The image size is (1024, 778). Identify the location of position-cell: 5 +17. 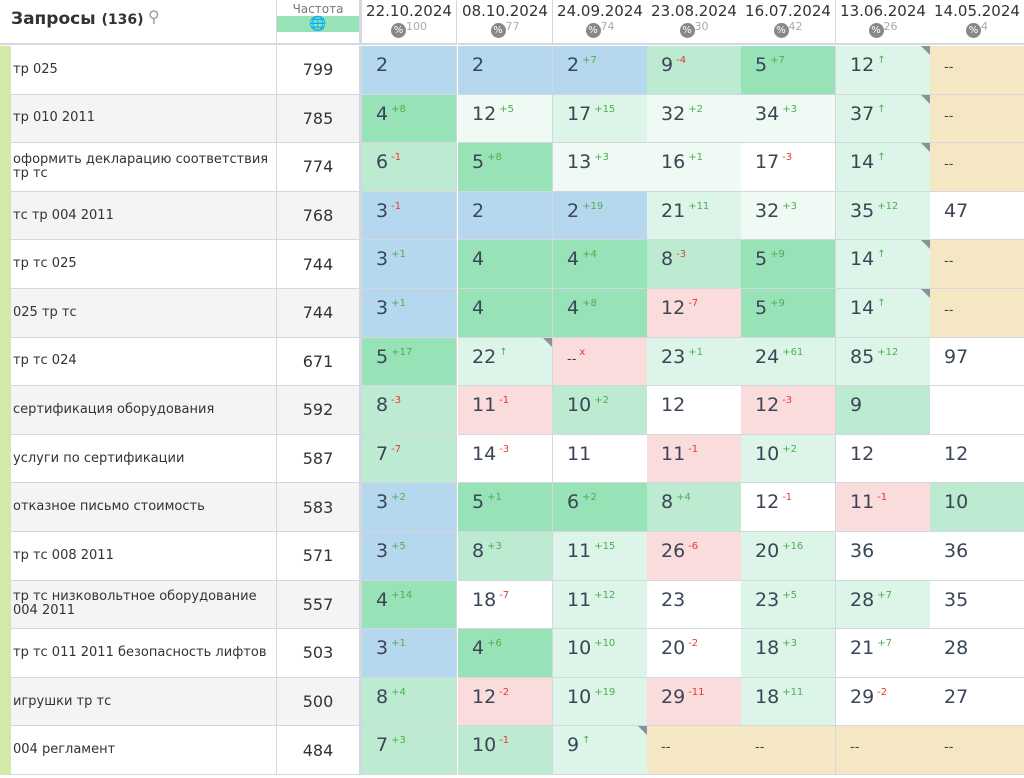
(409, 362).